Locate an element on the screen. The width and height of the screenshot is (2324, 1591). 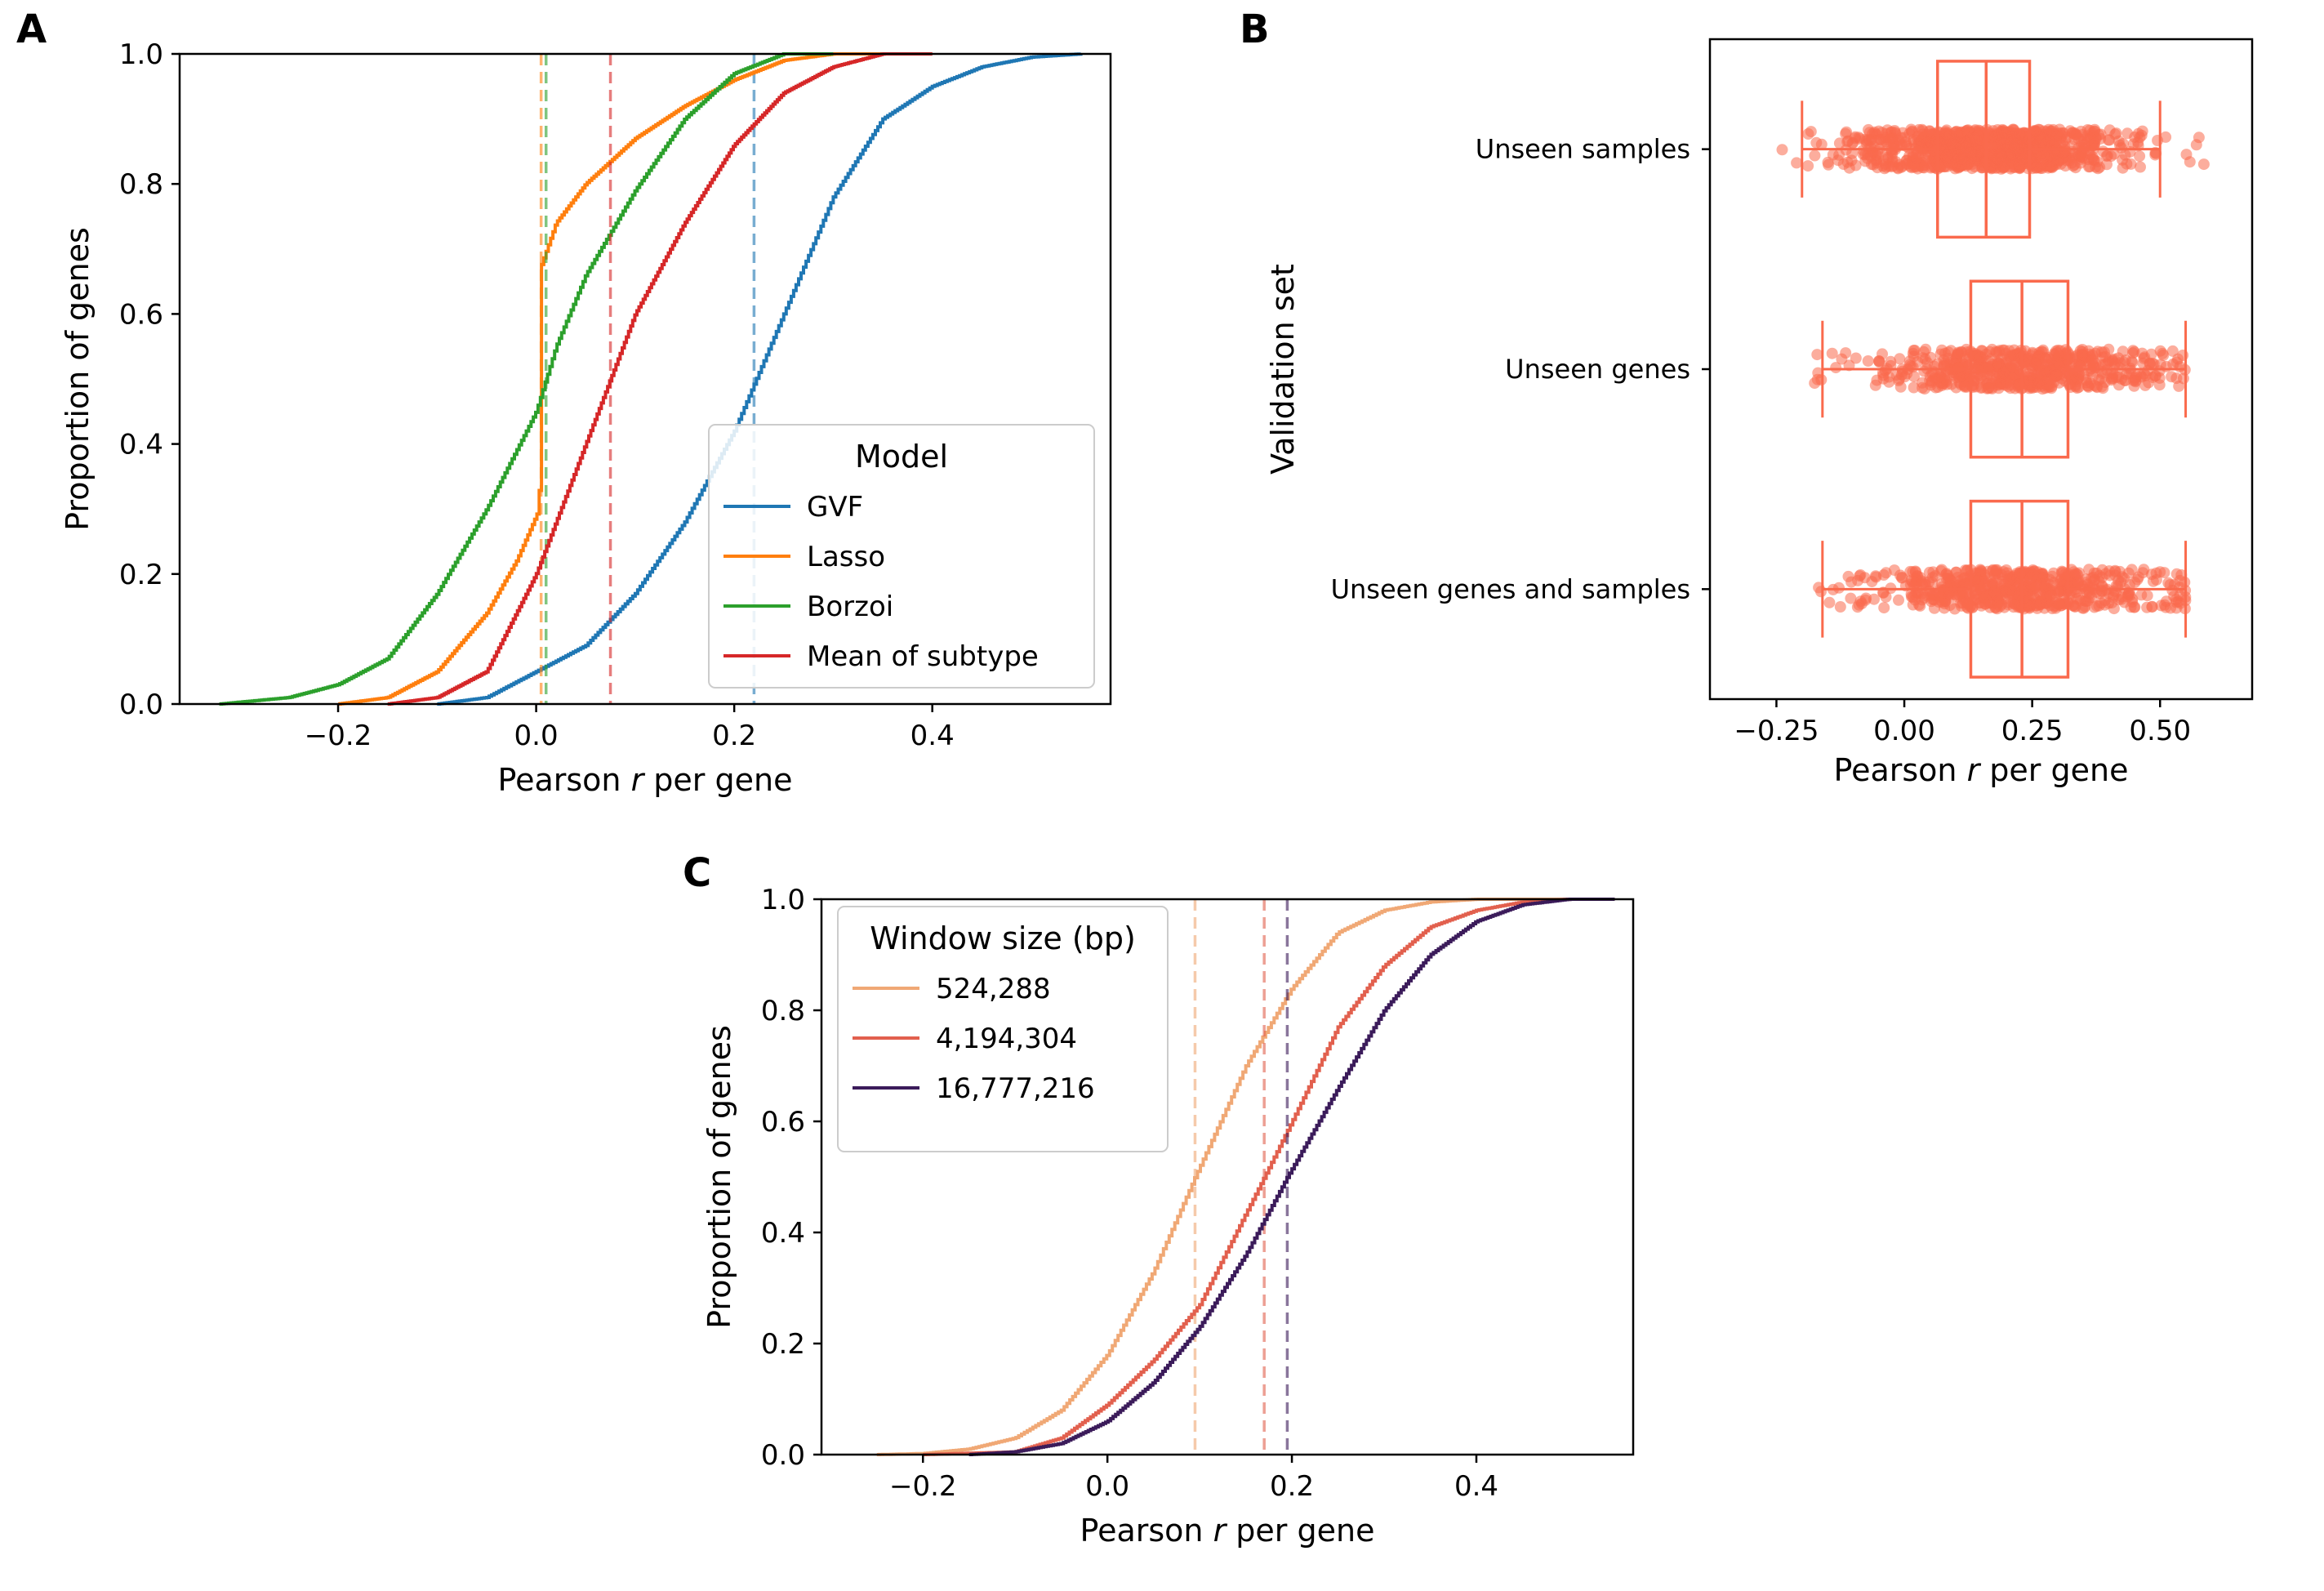
y-tick-label: 1.0 is located at coordinates (141, 54).